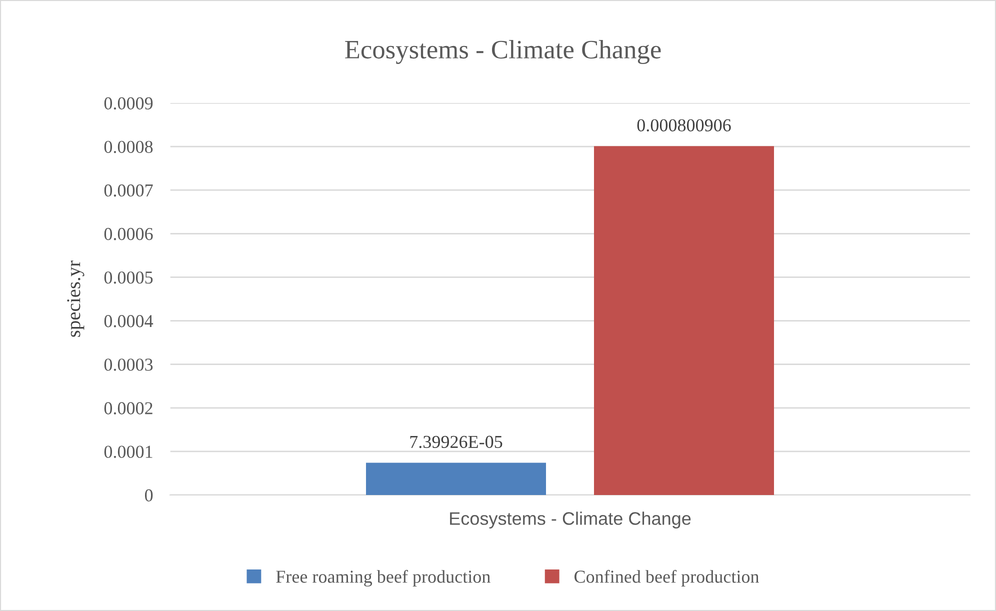  Describe the element at coordinates (75, 298) in the screenshot. I see `y-axis-title: species.yr` at that location.